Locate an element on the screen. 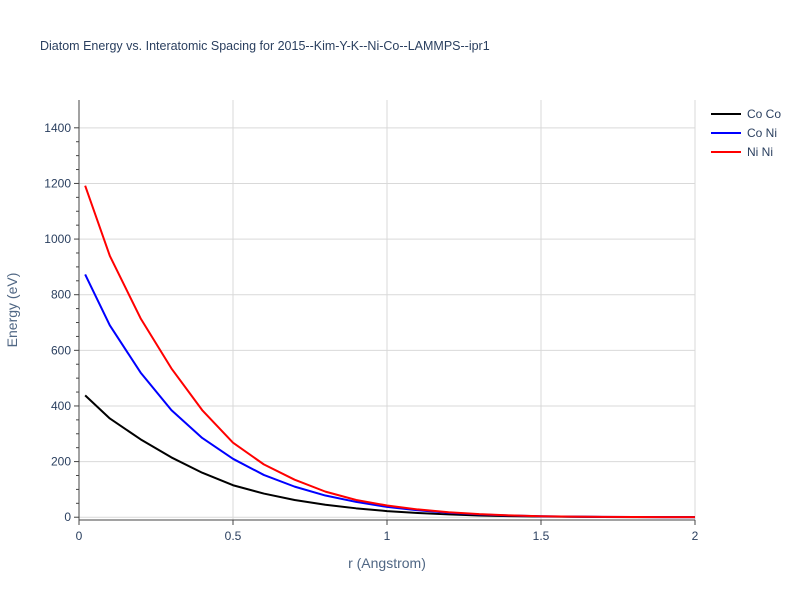  y-tick-label: 800 is located at coordinates (61, 295).